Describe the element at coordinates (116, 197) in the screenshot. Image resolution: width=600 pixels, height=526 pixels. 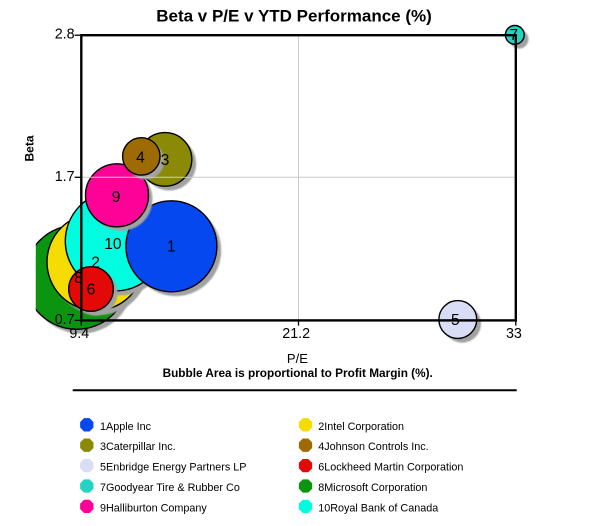
I see `svg-text: 9` at that location.